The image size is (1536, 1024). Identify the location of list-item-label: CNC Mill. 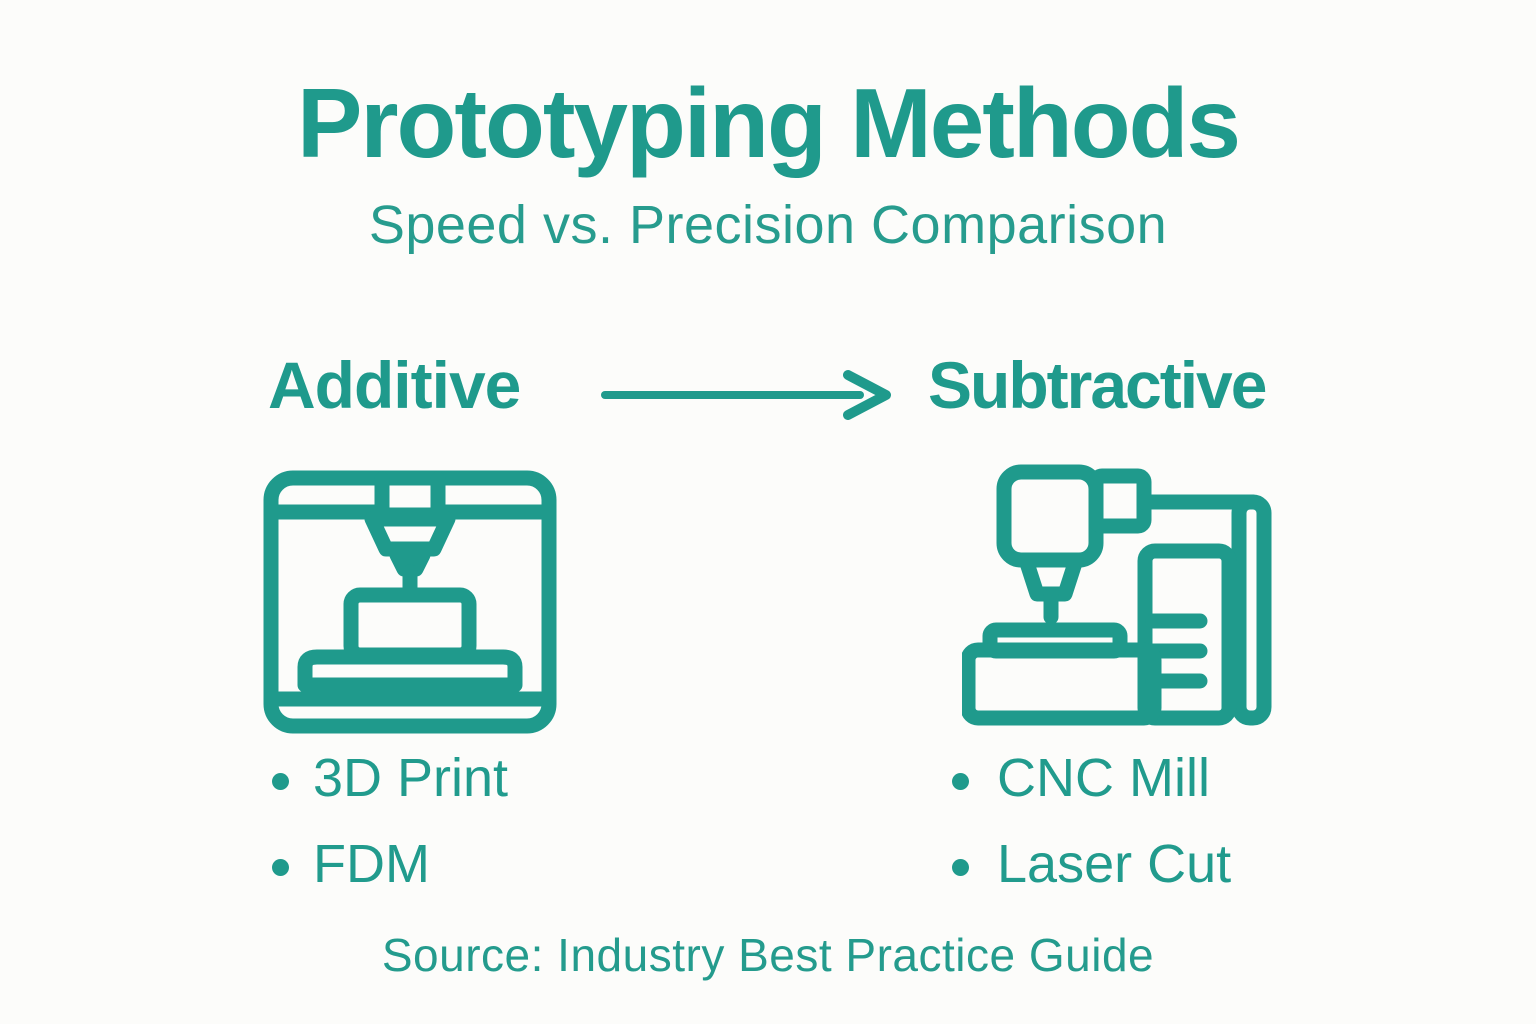
(1103, 778).